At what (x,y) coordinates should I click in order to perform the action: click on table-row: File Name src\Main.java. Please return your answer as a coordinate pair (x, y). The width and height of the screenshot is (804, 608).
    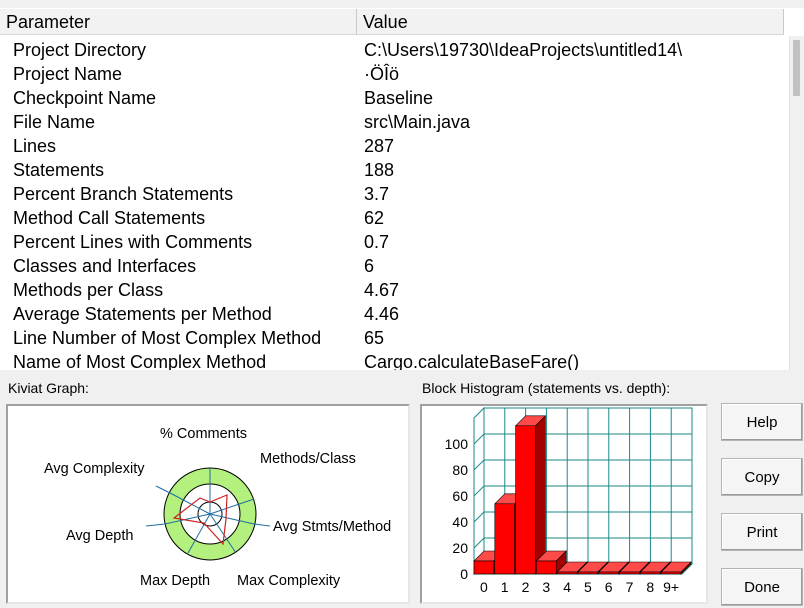
    Looking at the image, I should click on (395, 122).